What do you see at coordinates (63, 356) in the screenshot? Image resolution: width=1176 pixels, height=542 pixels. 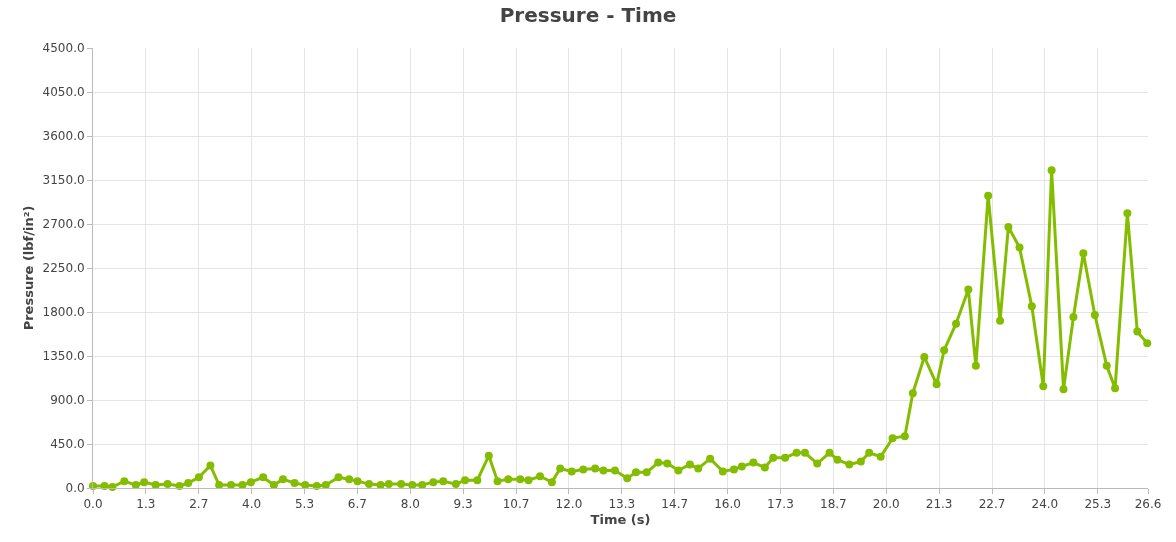 I see `y-tick-label: 1350.0` at bounding box center [63, 356].